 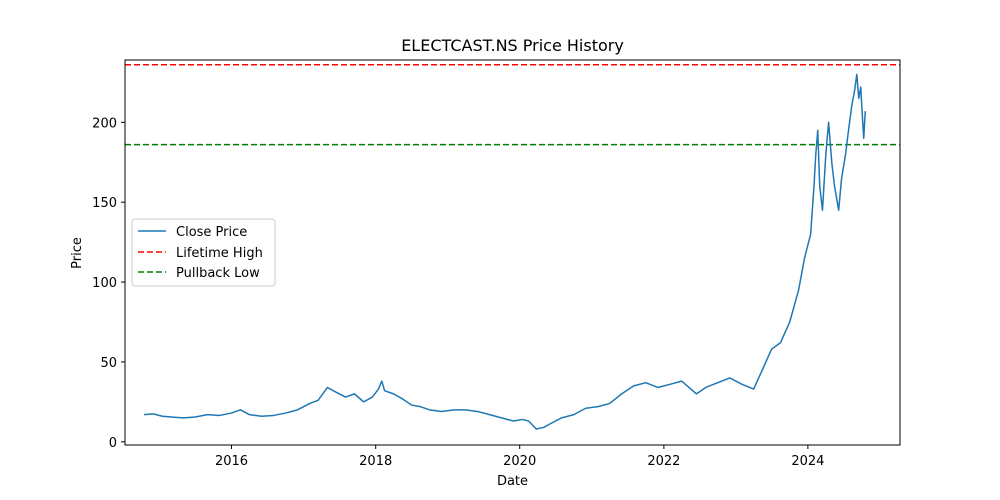 I want to click on y-tick-label: 200, so click(x=104, y=123).